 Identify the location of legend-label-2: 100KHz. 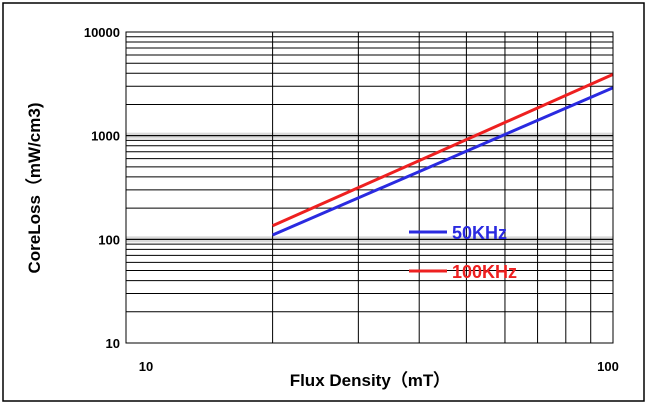
(484, 272).